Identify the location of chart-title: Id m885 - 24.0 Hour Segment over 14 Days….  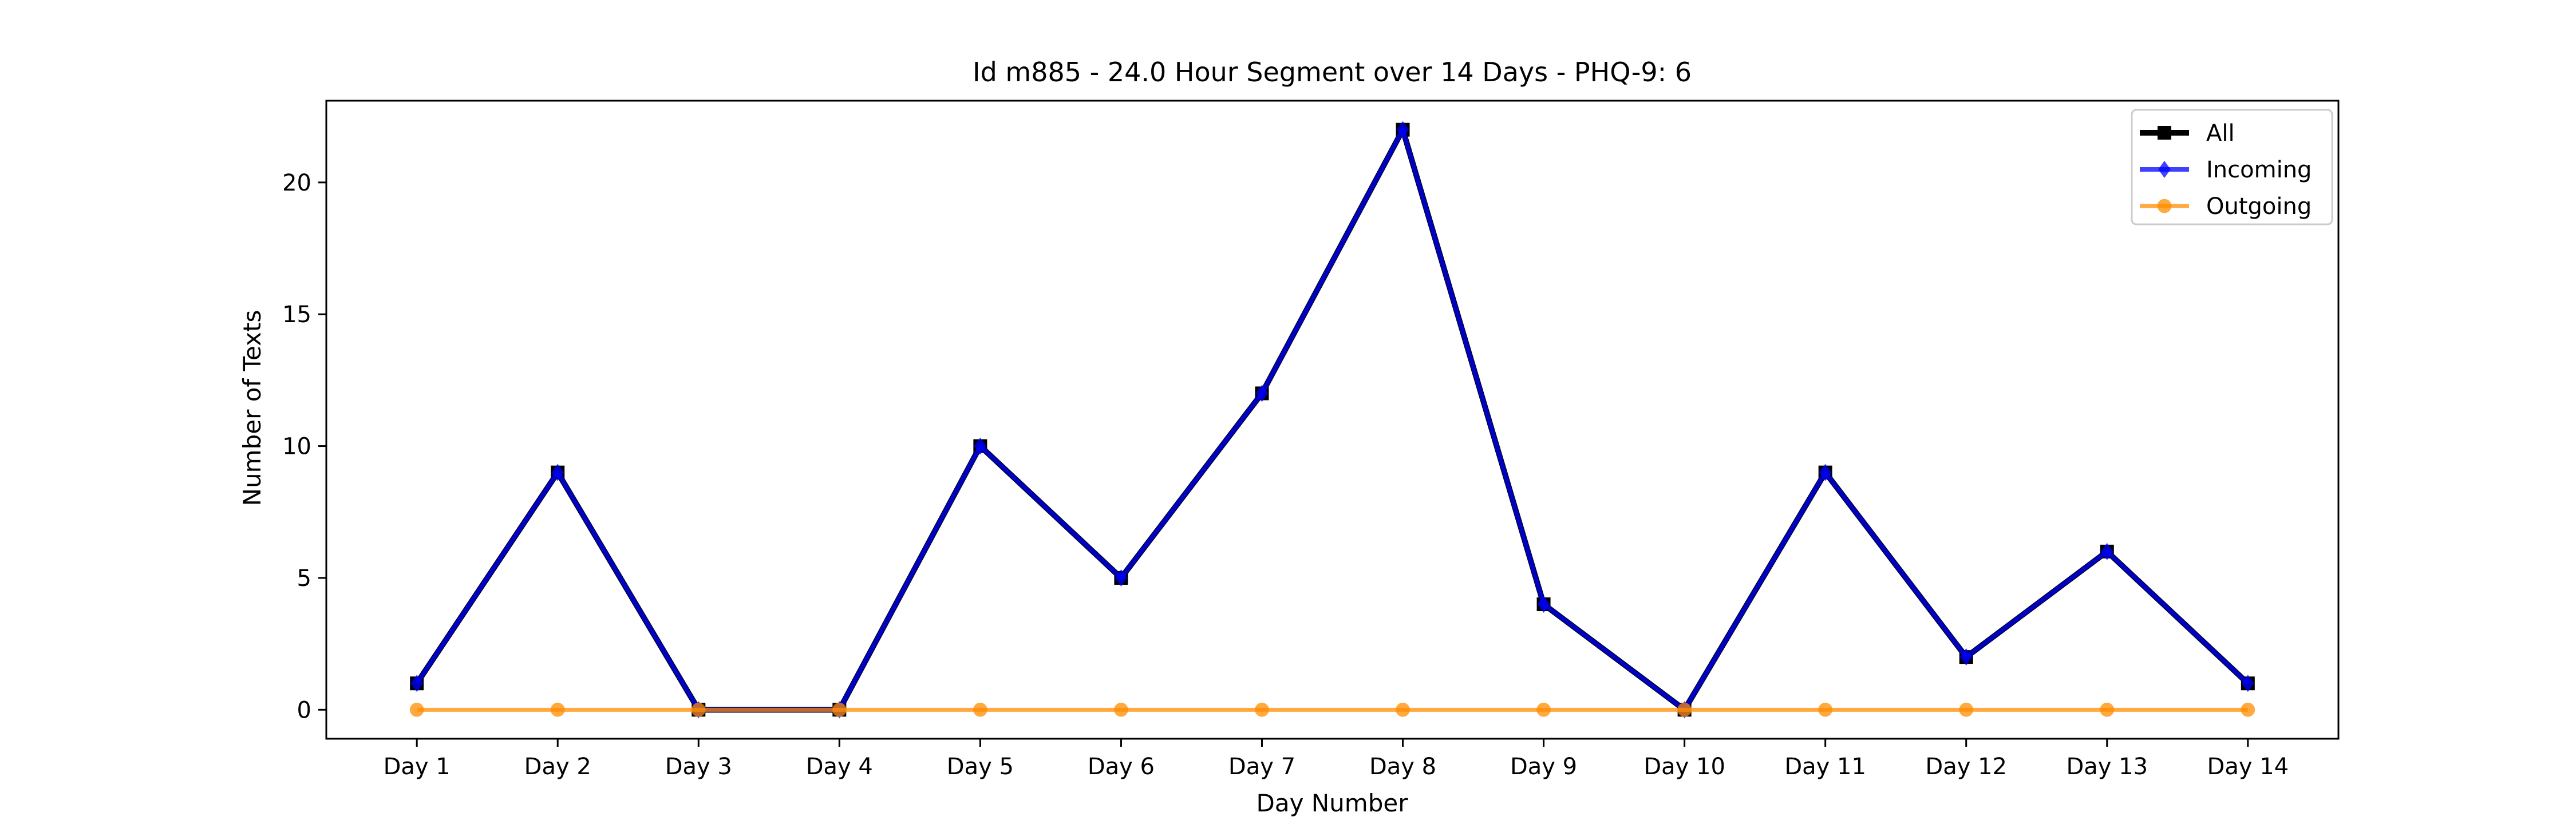
(1332, 72).